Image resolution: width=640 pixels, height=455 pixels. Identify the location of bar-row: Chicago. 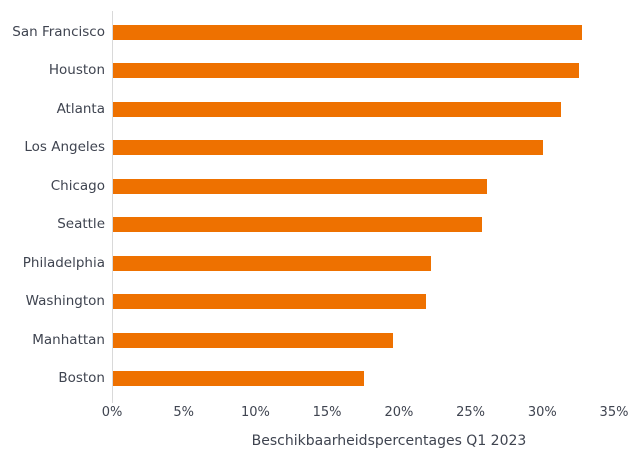
(320, 186).